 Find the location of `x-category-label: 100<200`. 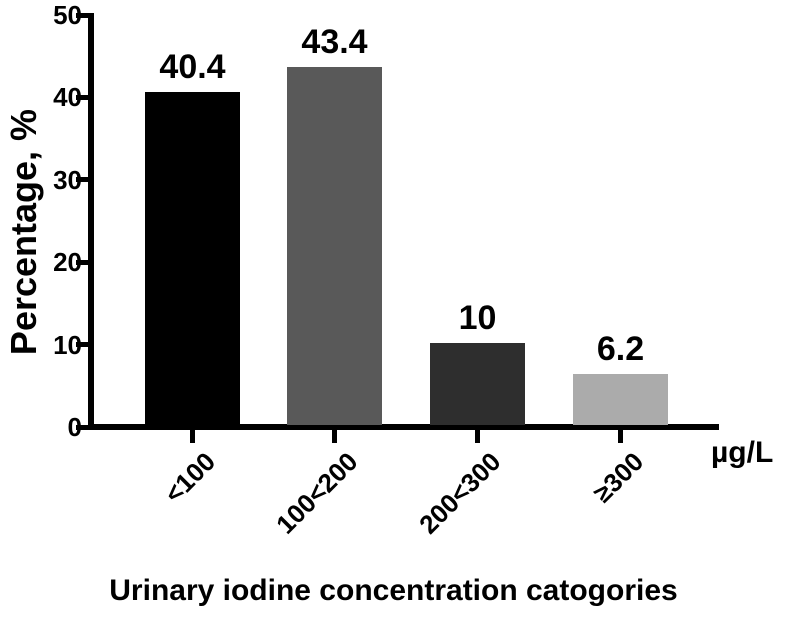

x-category-label: 100<200 is located at coordinates (316, 493).